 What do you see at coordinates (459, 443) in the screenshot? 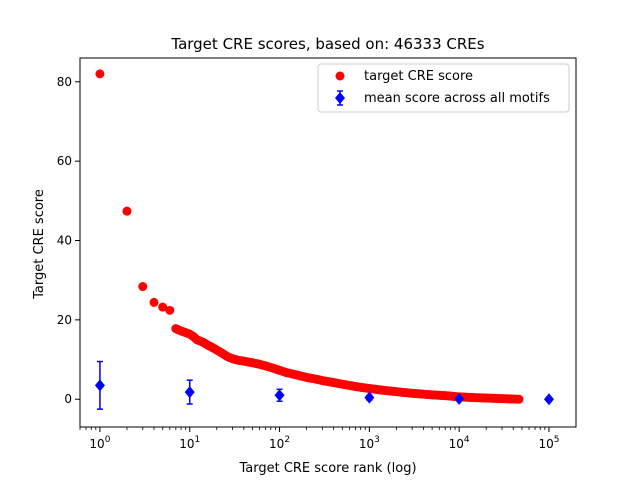
I see `x-tick-label: 10⁴` at bounding box center [459, 443].